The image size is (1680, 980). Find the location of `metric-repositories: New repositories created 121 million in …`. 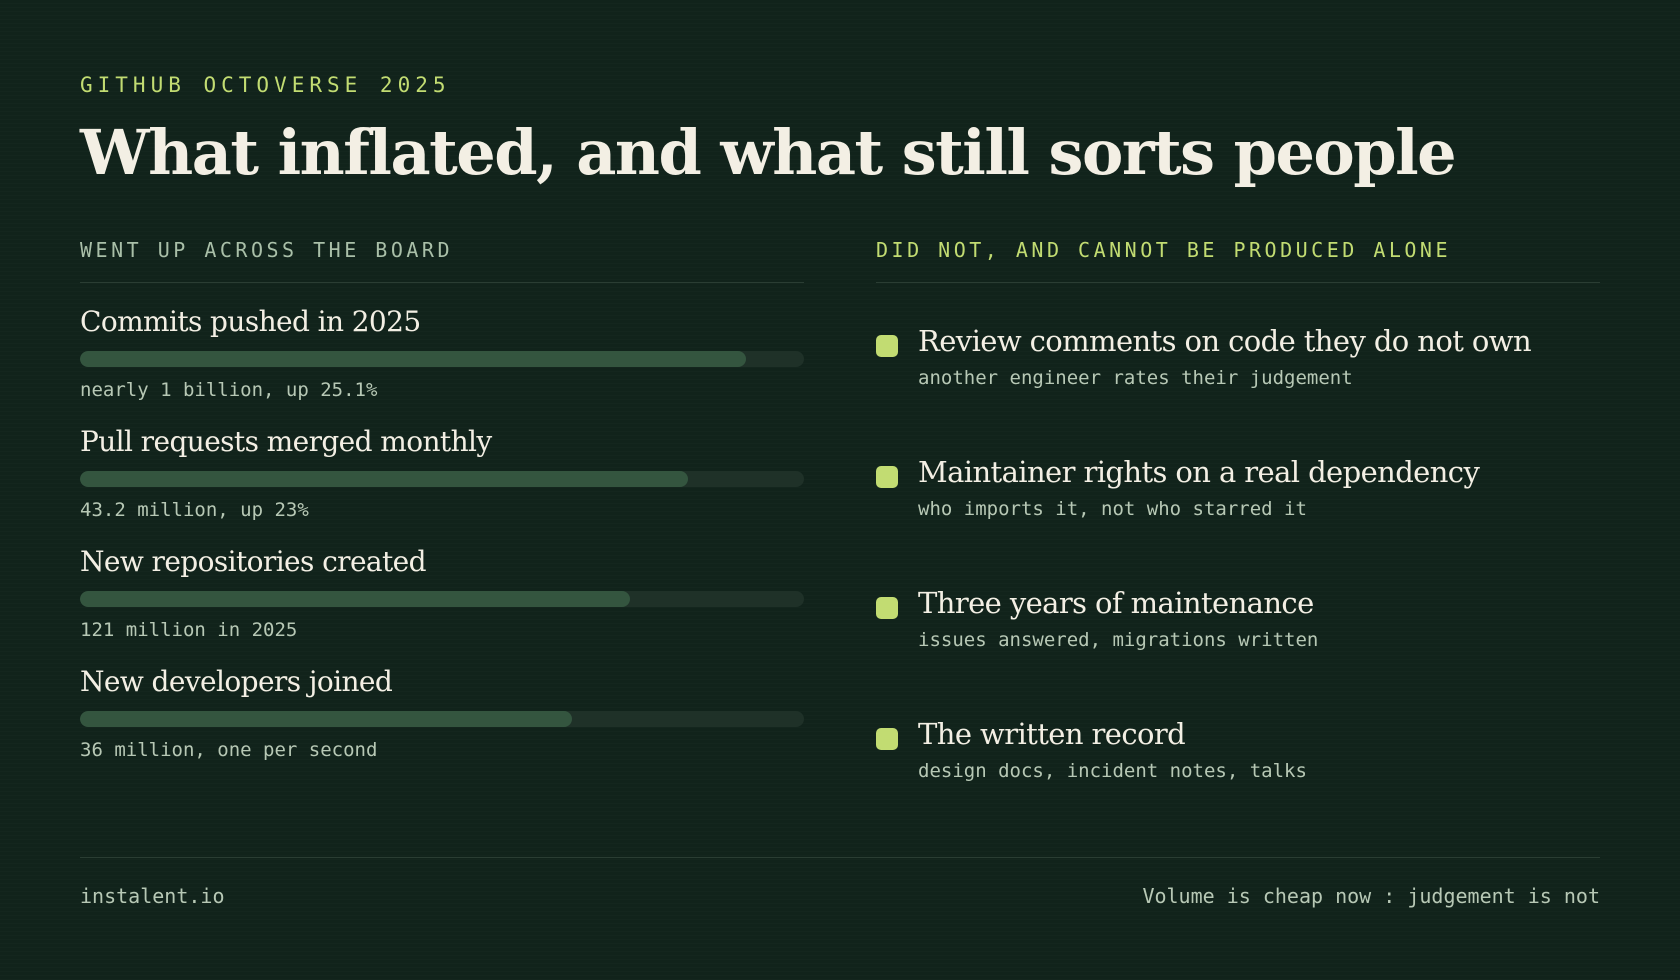

metric-repositories: New repositories created 121 million in … is located at coordinates (442, 594).